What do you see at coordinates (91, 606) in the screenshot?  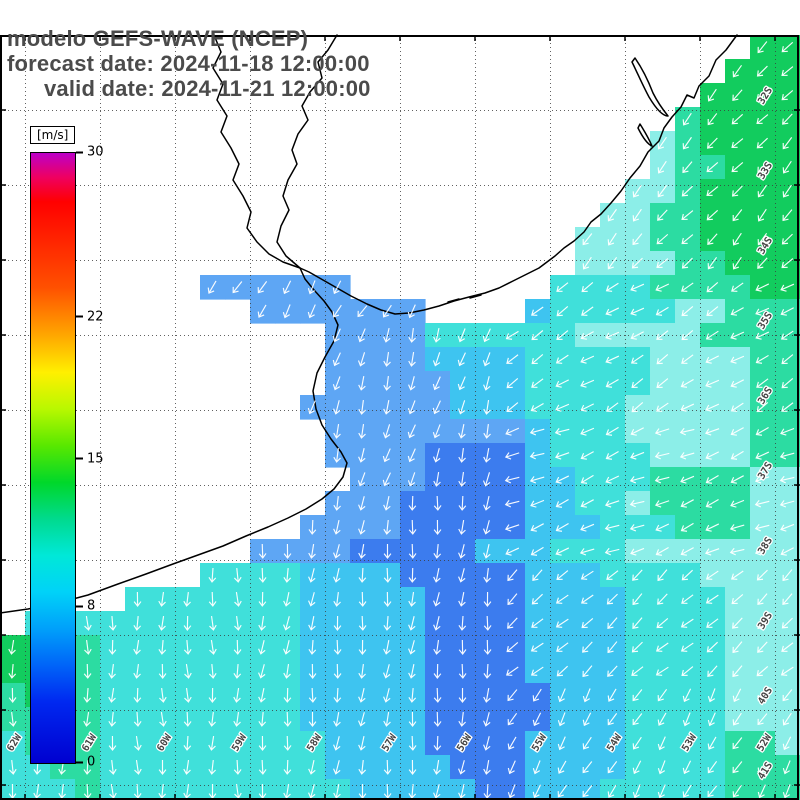 I see `colorbar-tick-label: 8` at bounding box center [91, 606].